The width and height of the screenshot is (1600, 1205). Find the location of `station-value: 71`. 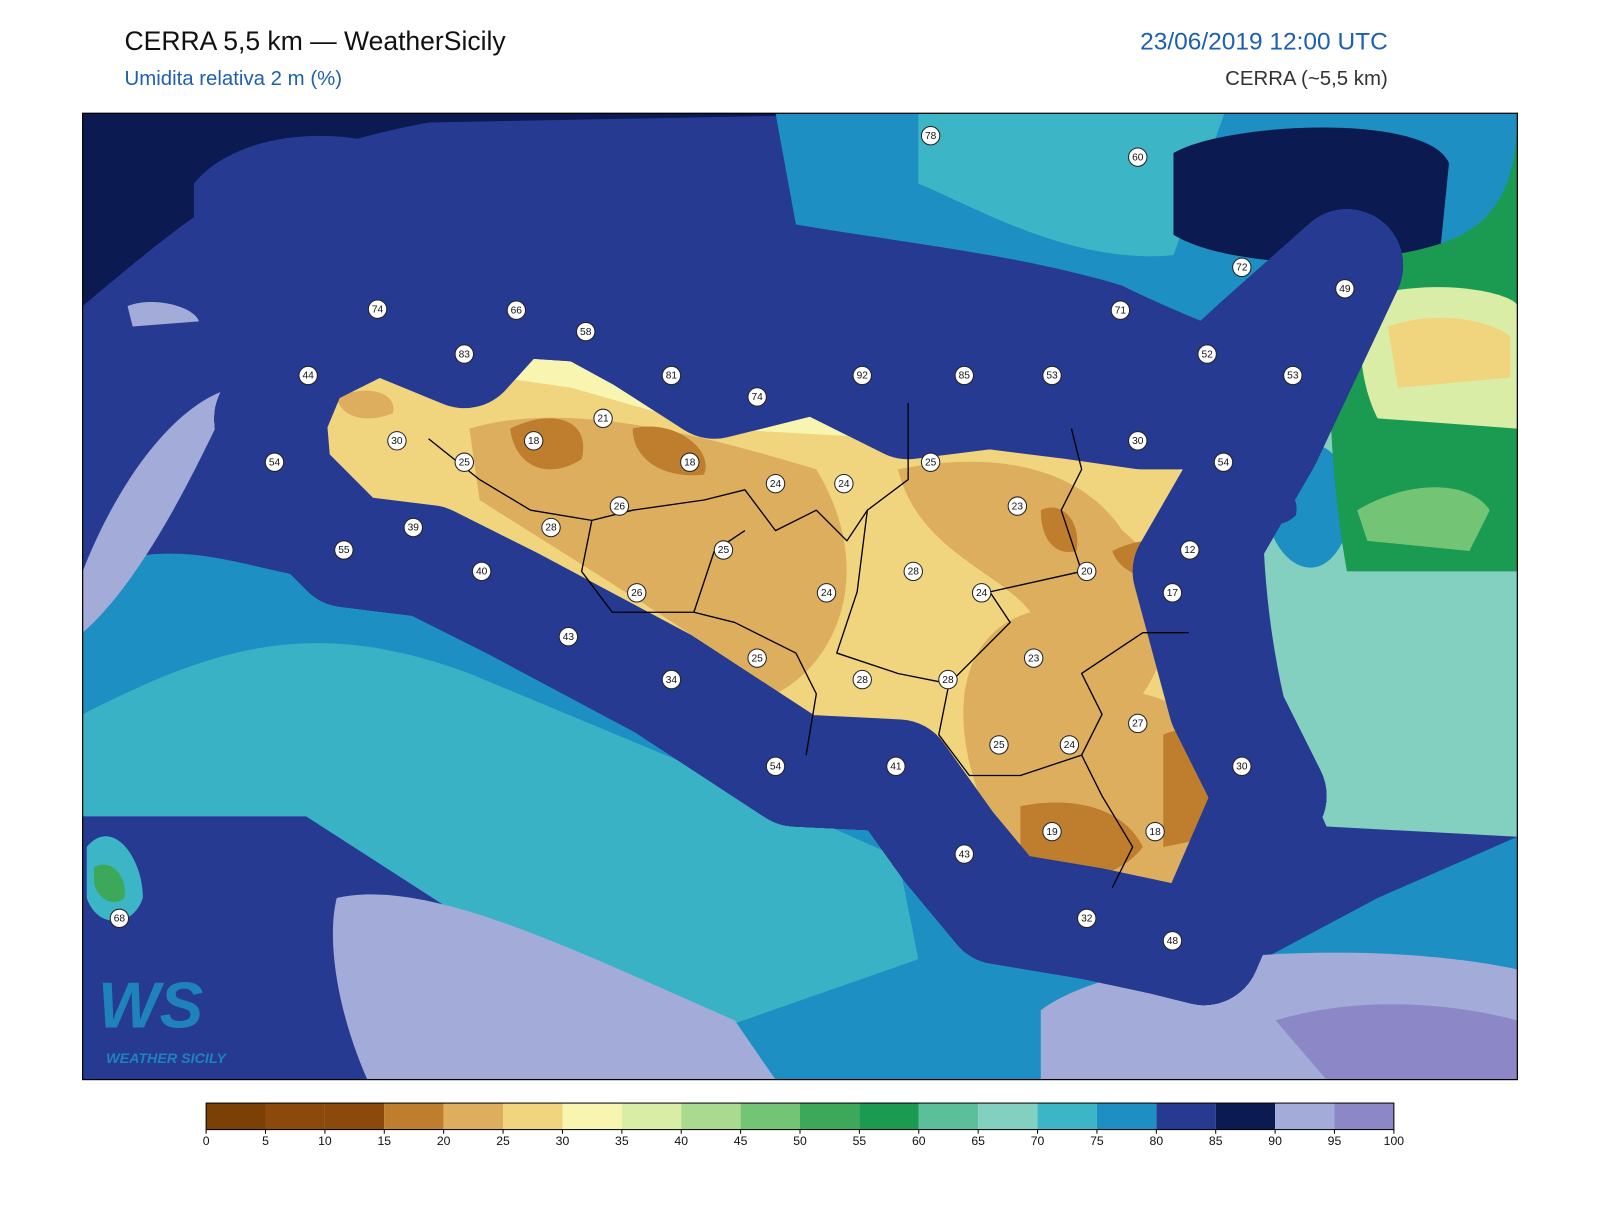

station-value: 71 is located at coordinates (1121, 310).